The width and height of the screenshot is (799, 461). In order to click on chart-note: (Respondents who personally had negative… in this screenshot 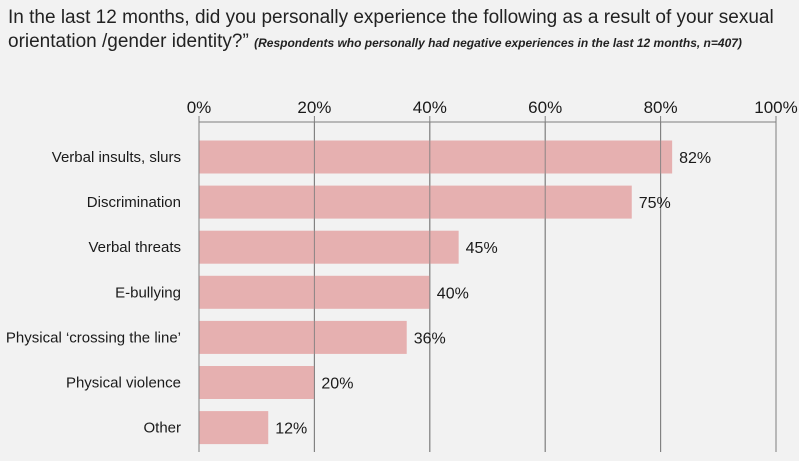, I will do `click(498, 43)`.